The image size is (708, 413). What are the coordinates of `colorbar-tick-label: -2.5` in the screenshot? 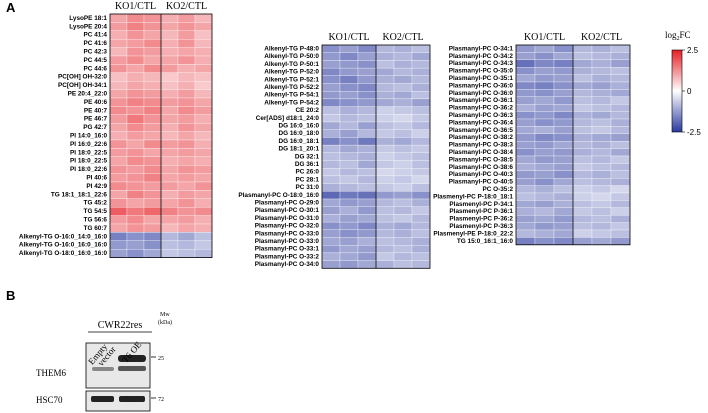 It's located at (694, 132).